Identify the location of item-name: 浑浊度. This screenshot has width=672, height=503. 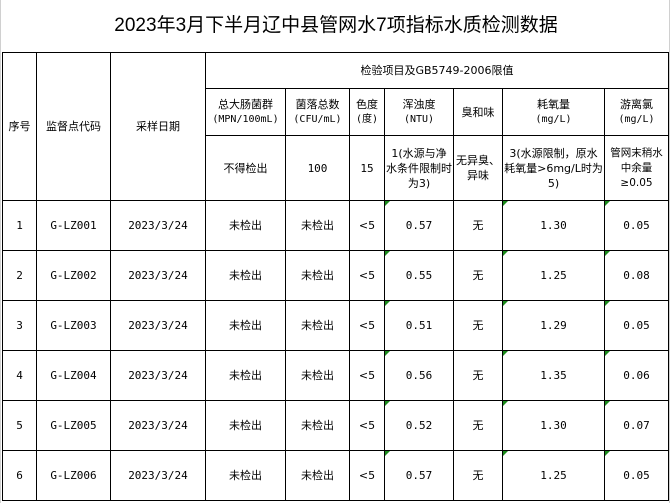
(419, 104).